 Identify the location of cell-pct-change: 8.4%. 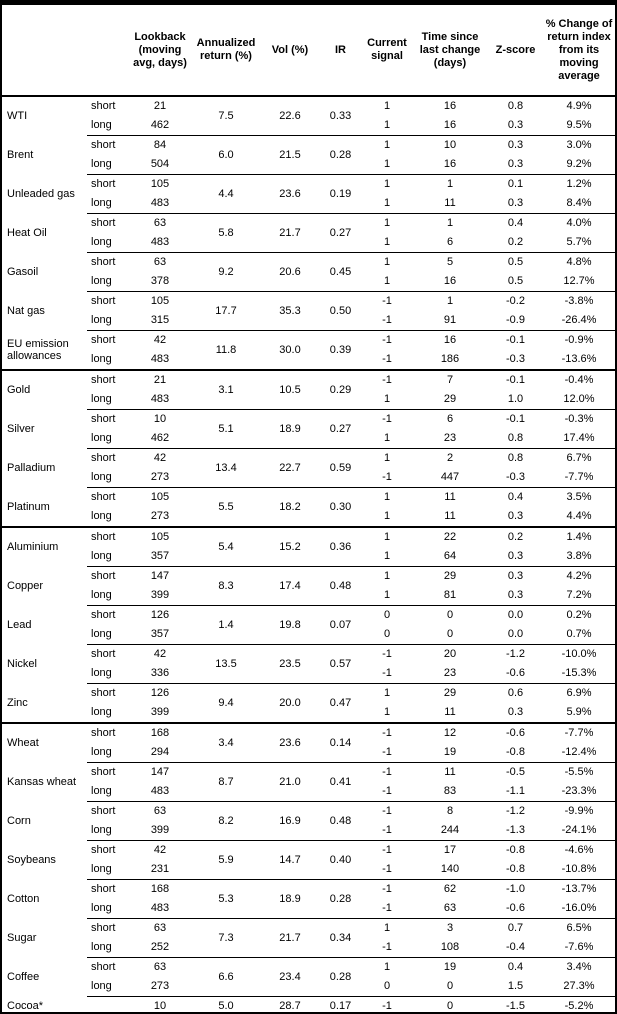
(579, 203).